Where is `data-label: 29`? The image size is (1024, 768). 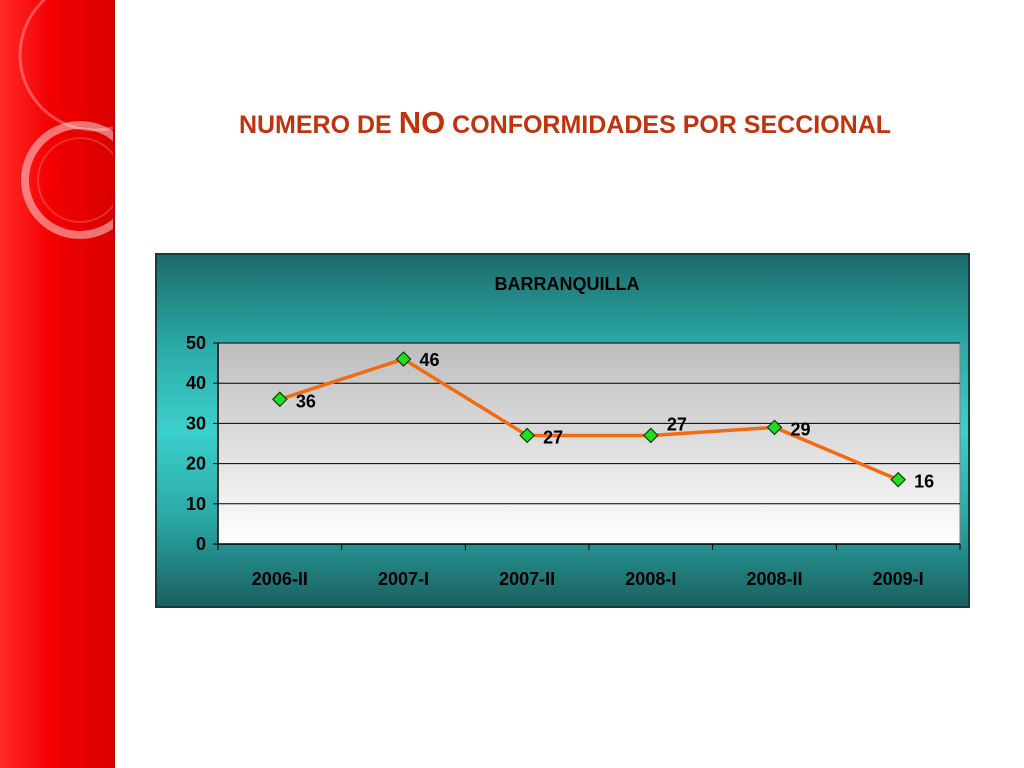
data-label: 29 is located at coordinates (801, 429).